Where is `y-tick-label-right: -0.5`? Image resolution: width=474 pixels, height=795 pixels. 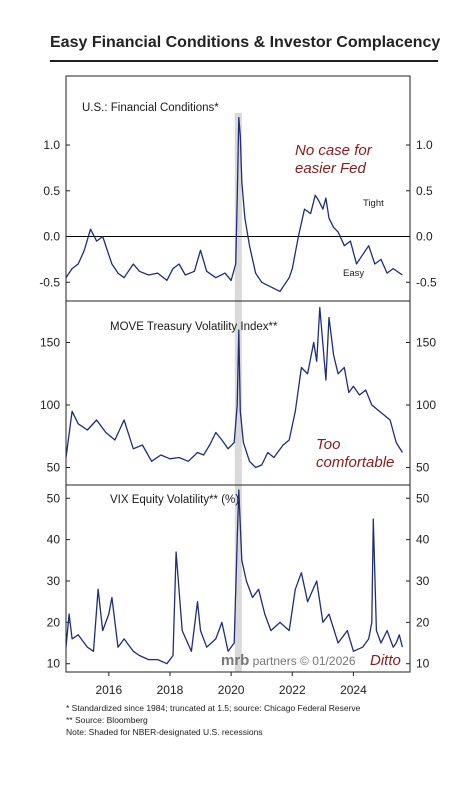 y-tick-label-right: -0.5 is located at coordinates (426, 282).